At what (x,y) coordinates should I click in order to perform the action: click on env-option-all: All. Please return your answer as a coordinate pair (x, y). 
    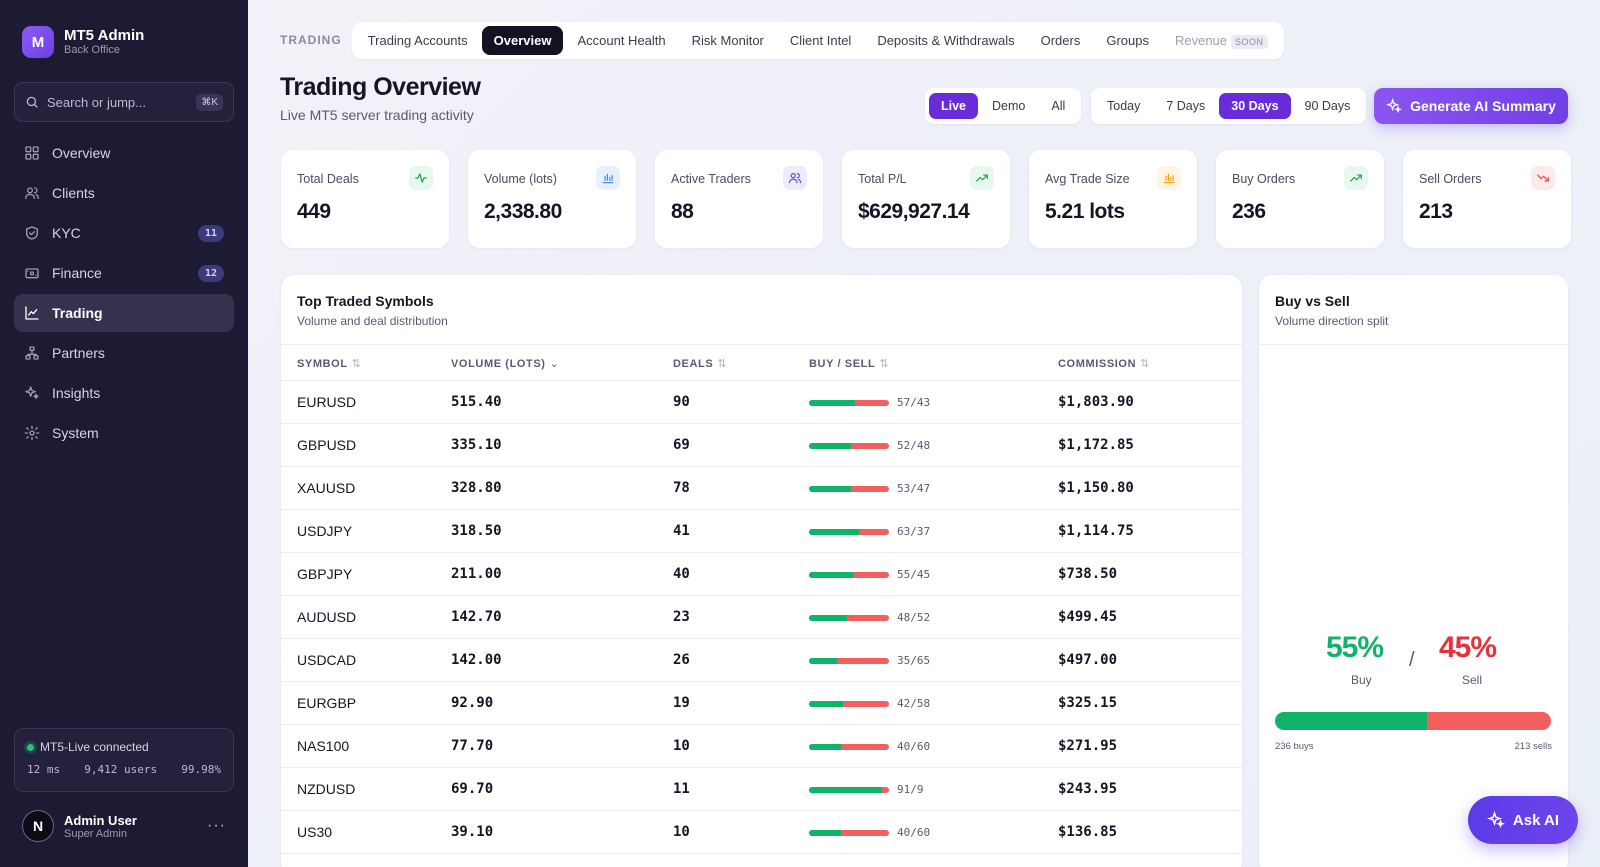
    Looking at the image, I should click on (1058, 106).